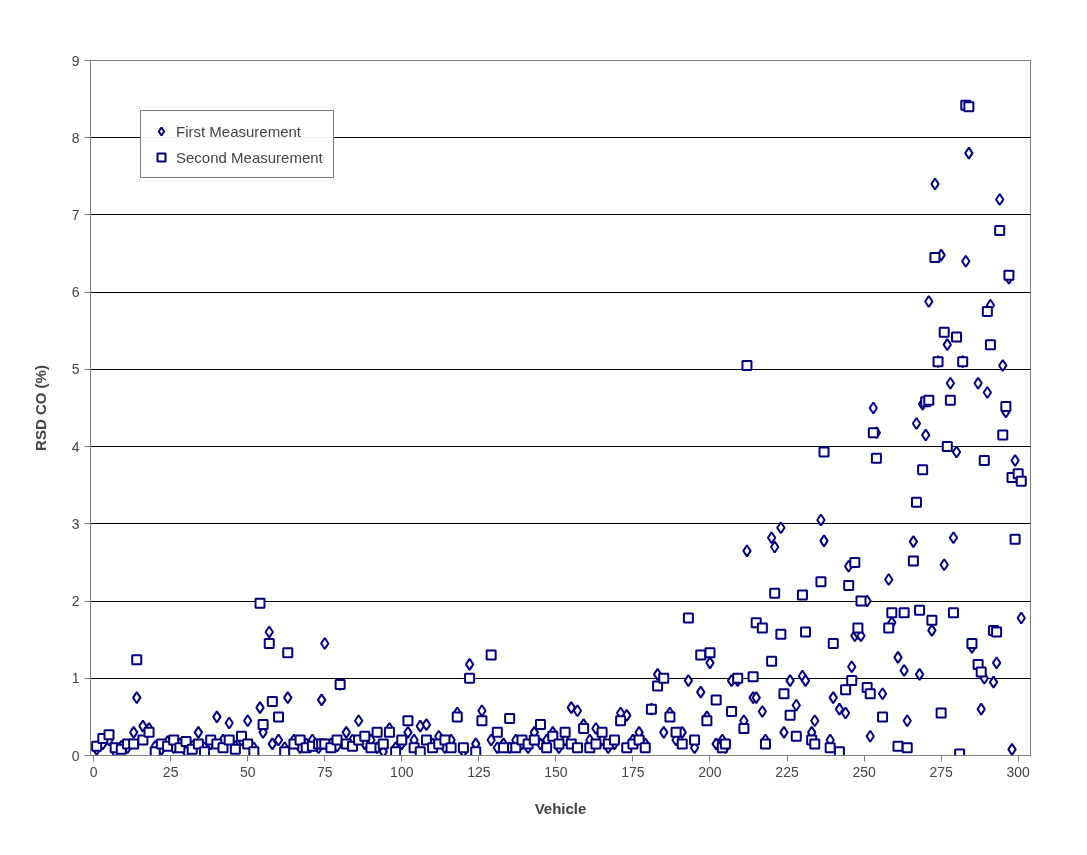 The width and height of the screenshot is (1087, 855). Describe the element at coordinates (324, 771) in the screenshot. I see `x-tick-label: 75` at that location.